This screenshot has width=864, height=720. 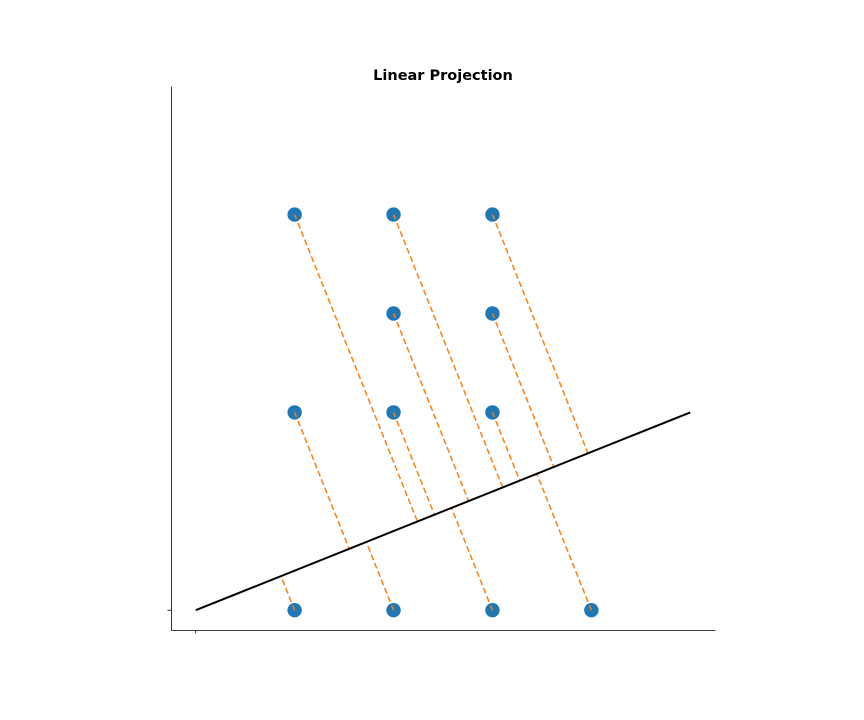 What do you see at coordinates (443, 76) in the screenshot?
I see `chart-title: Linear Projection` at bounding box center [443, 76].